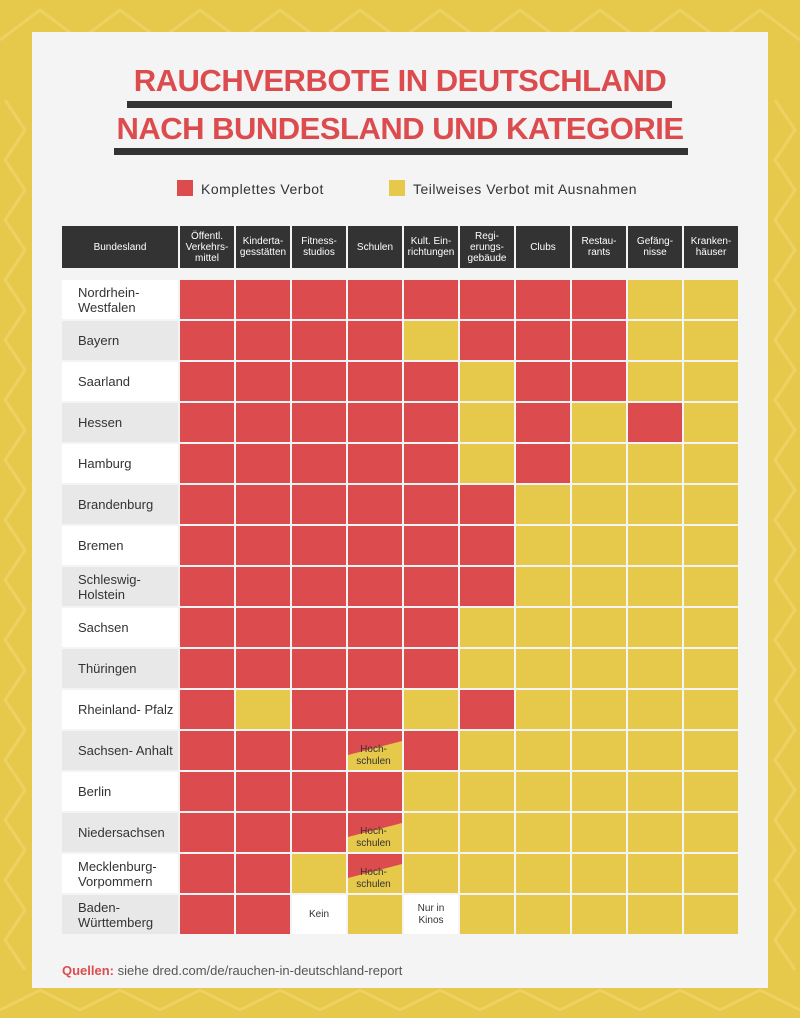 Image resolution: width=800 pixels, height=1018 pixels. I want to click on column-header: Schulen, so click(375, 247).